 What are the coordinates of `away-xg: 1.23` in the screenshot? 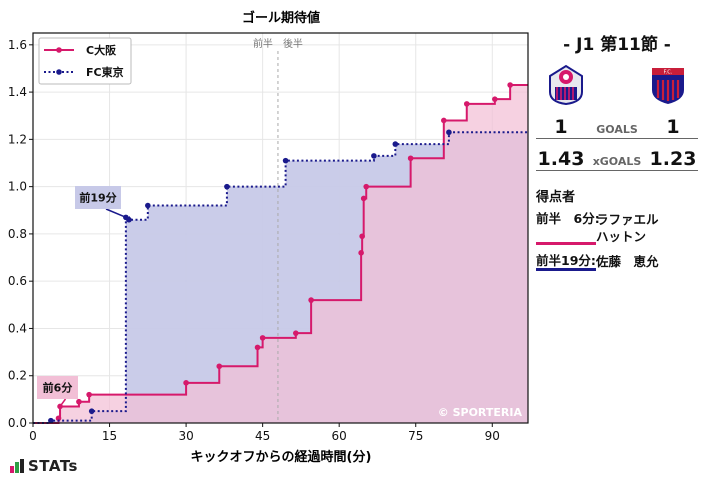 It's located at (673, 159).